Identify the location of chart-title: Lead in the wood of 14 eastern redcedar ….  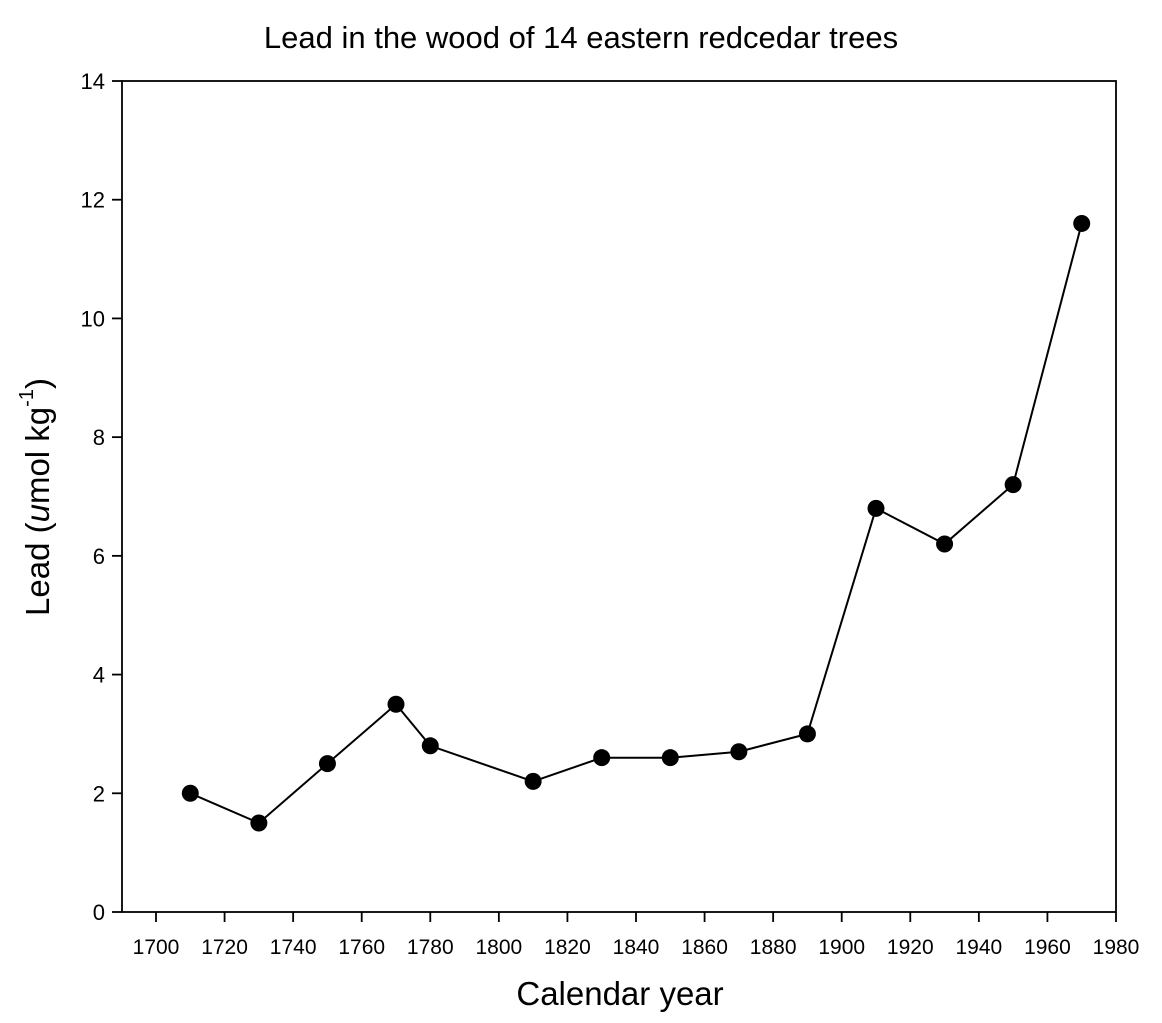
(581, 37).